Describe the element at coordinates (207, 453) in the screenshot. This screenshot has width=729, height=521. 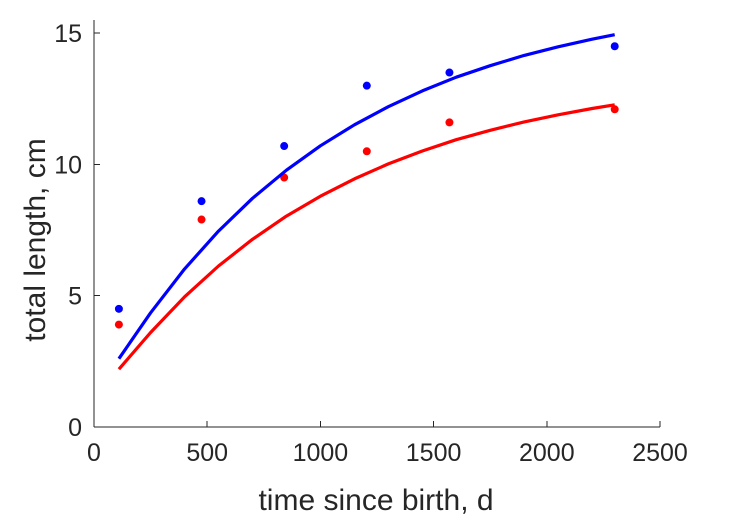
I see `x-tick-label: 500` at that location.